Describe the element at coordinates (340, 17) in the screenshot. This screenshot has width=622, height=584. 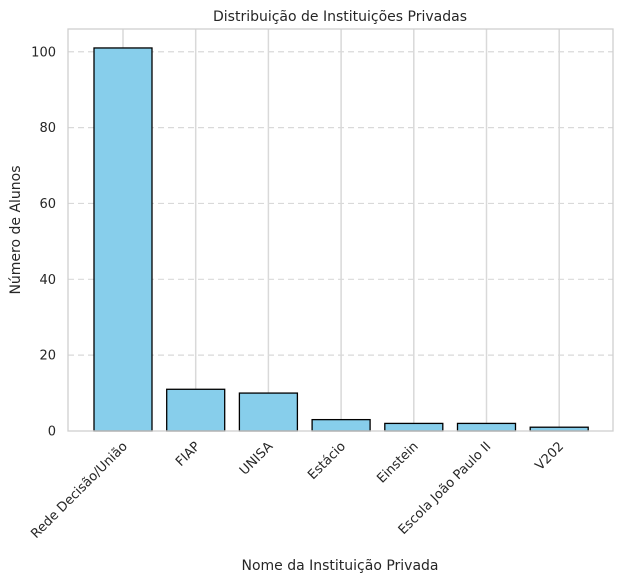
I see `chart-title: Distribuição de Instituições Privadas` at that location.